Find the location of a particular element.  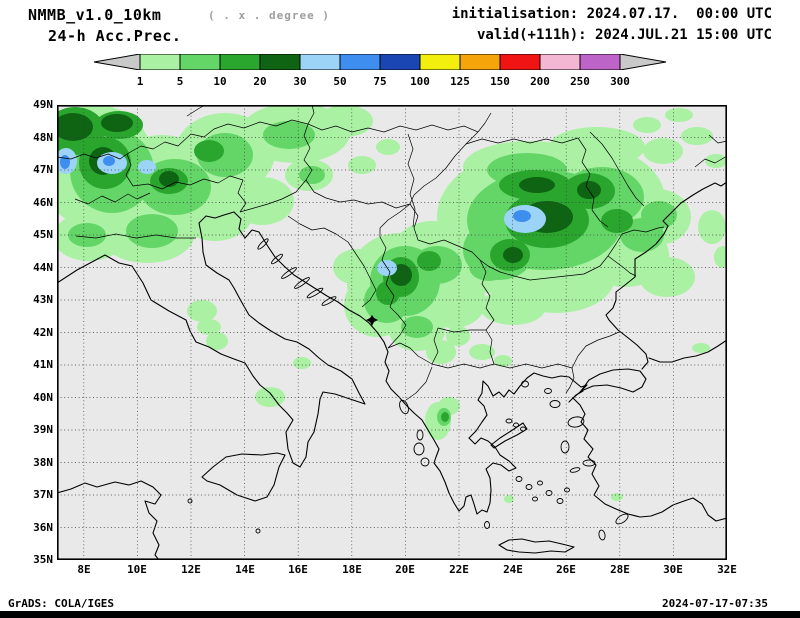

lat-tick: 48N is located at coordinates (43, 137).